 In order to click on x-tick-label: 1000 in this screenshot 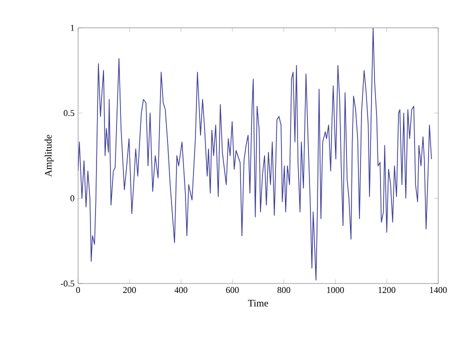, I will do `click(335, 289)`.